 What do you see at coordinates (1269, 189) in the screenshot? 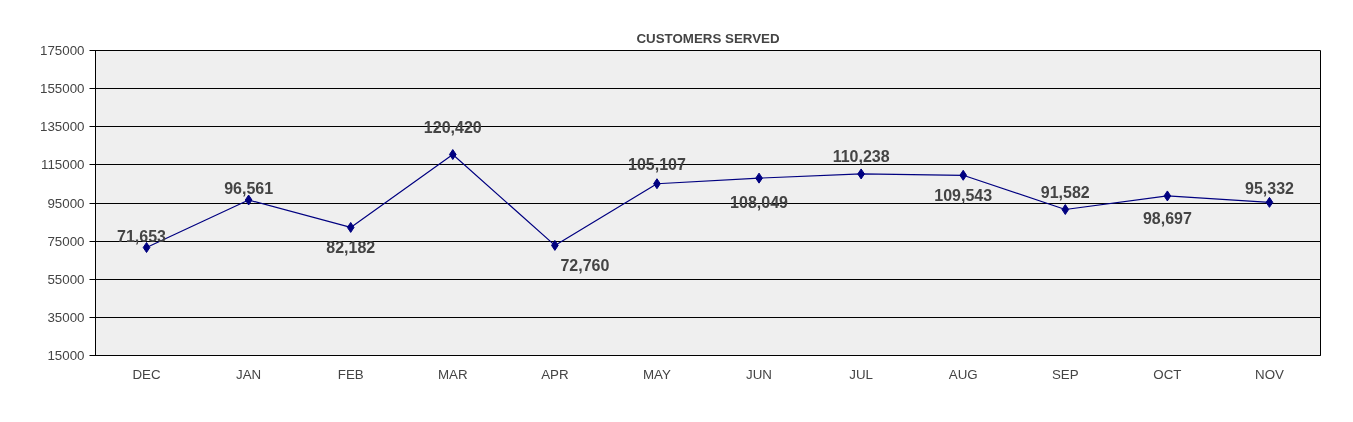
I see `data-label: 95,332` at bounding box center [1269, 189].